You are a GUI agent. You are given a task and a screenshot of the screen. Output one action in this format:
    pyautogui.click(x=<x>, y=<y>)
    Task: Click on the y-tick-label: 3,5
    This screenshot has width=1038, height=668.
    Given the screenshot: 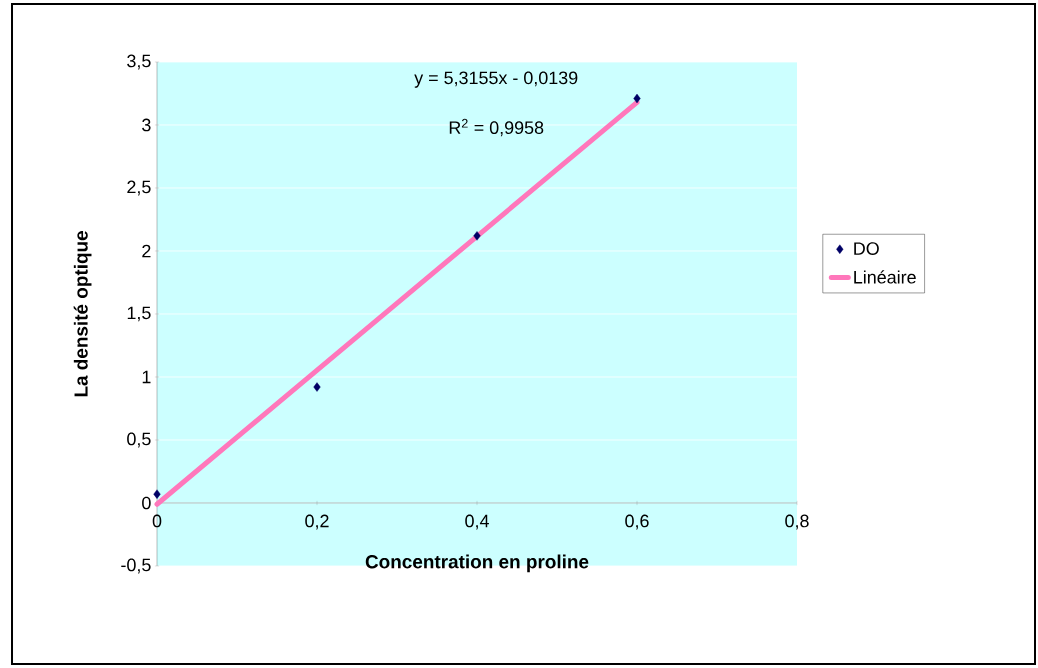 What is the action you would take?
    pyautogui.click(x=139, y=62)
    